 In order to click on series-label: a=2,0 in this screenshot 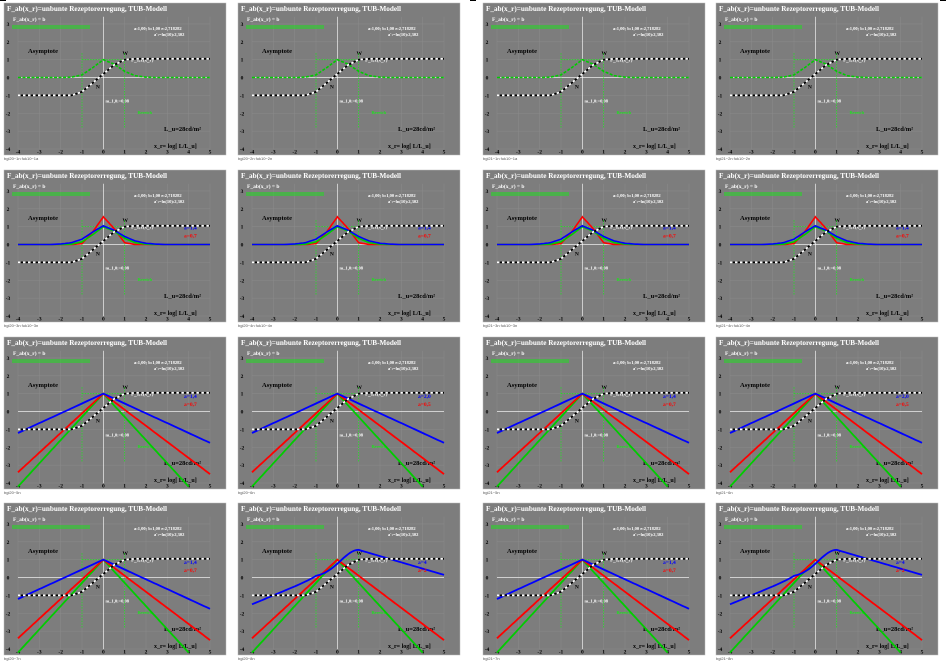, I will do `click(902, 397)`.